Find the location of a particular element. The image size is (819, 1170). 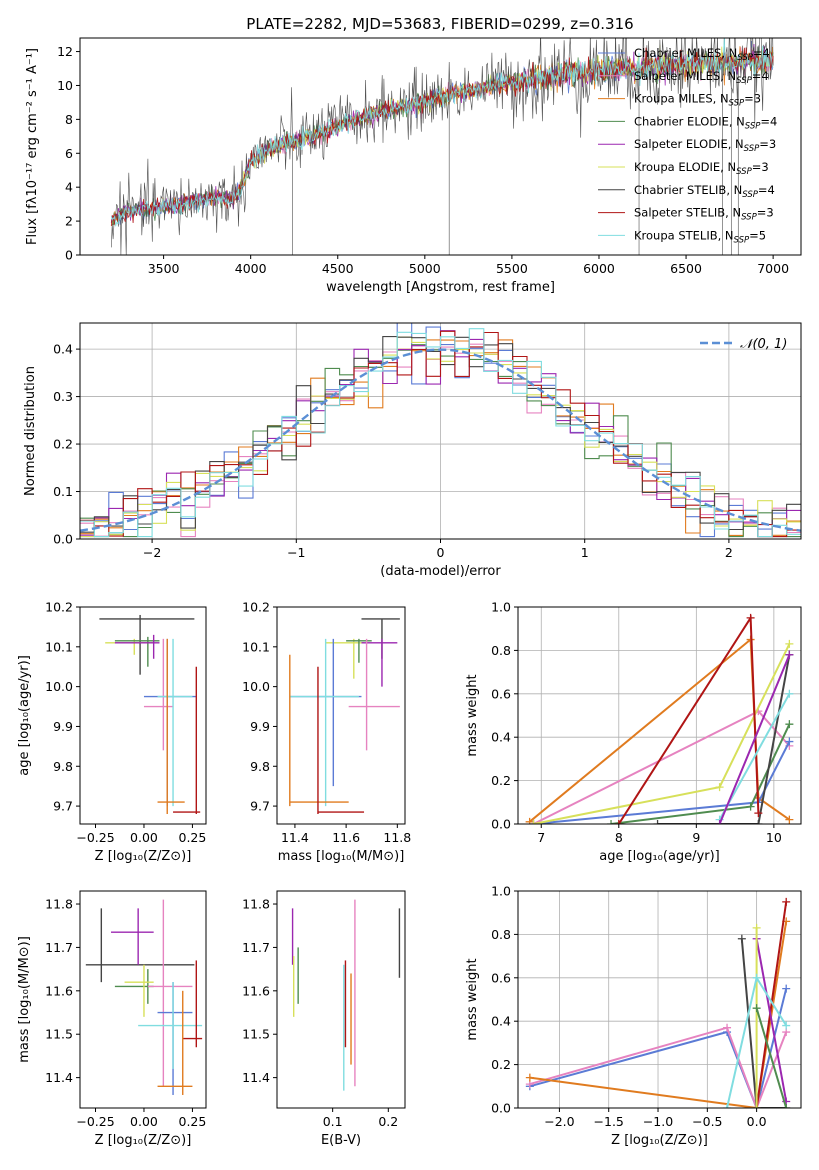

x-tick-label: 8 is located at coordinates (619, 837).